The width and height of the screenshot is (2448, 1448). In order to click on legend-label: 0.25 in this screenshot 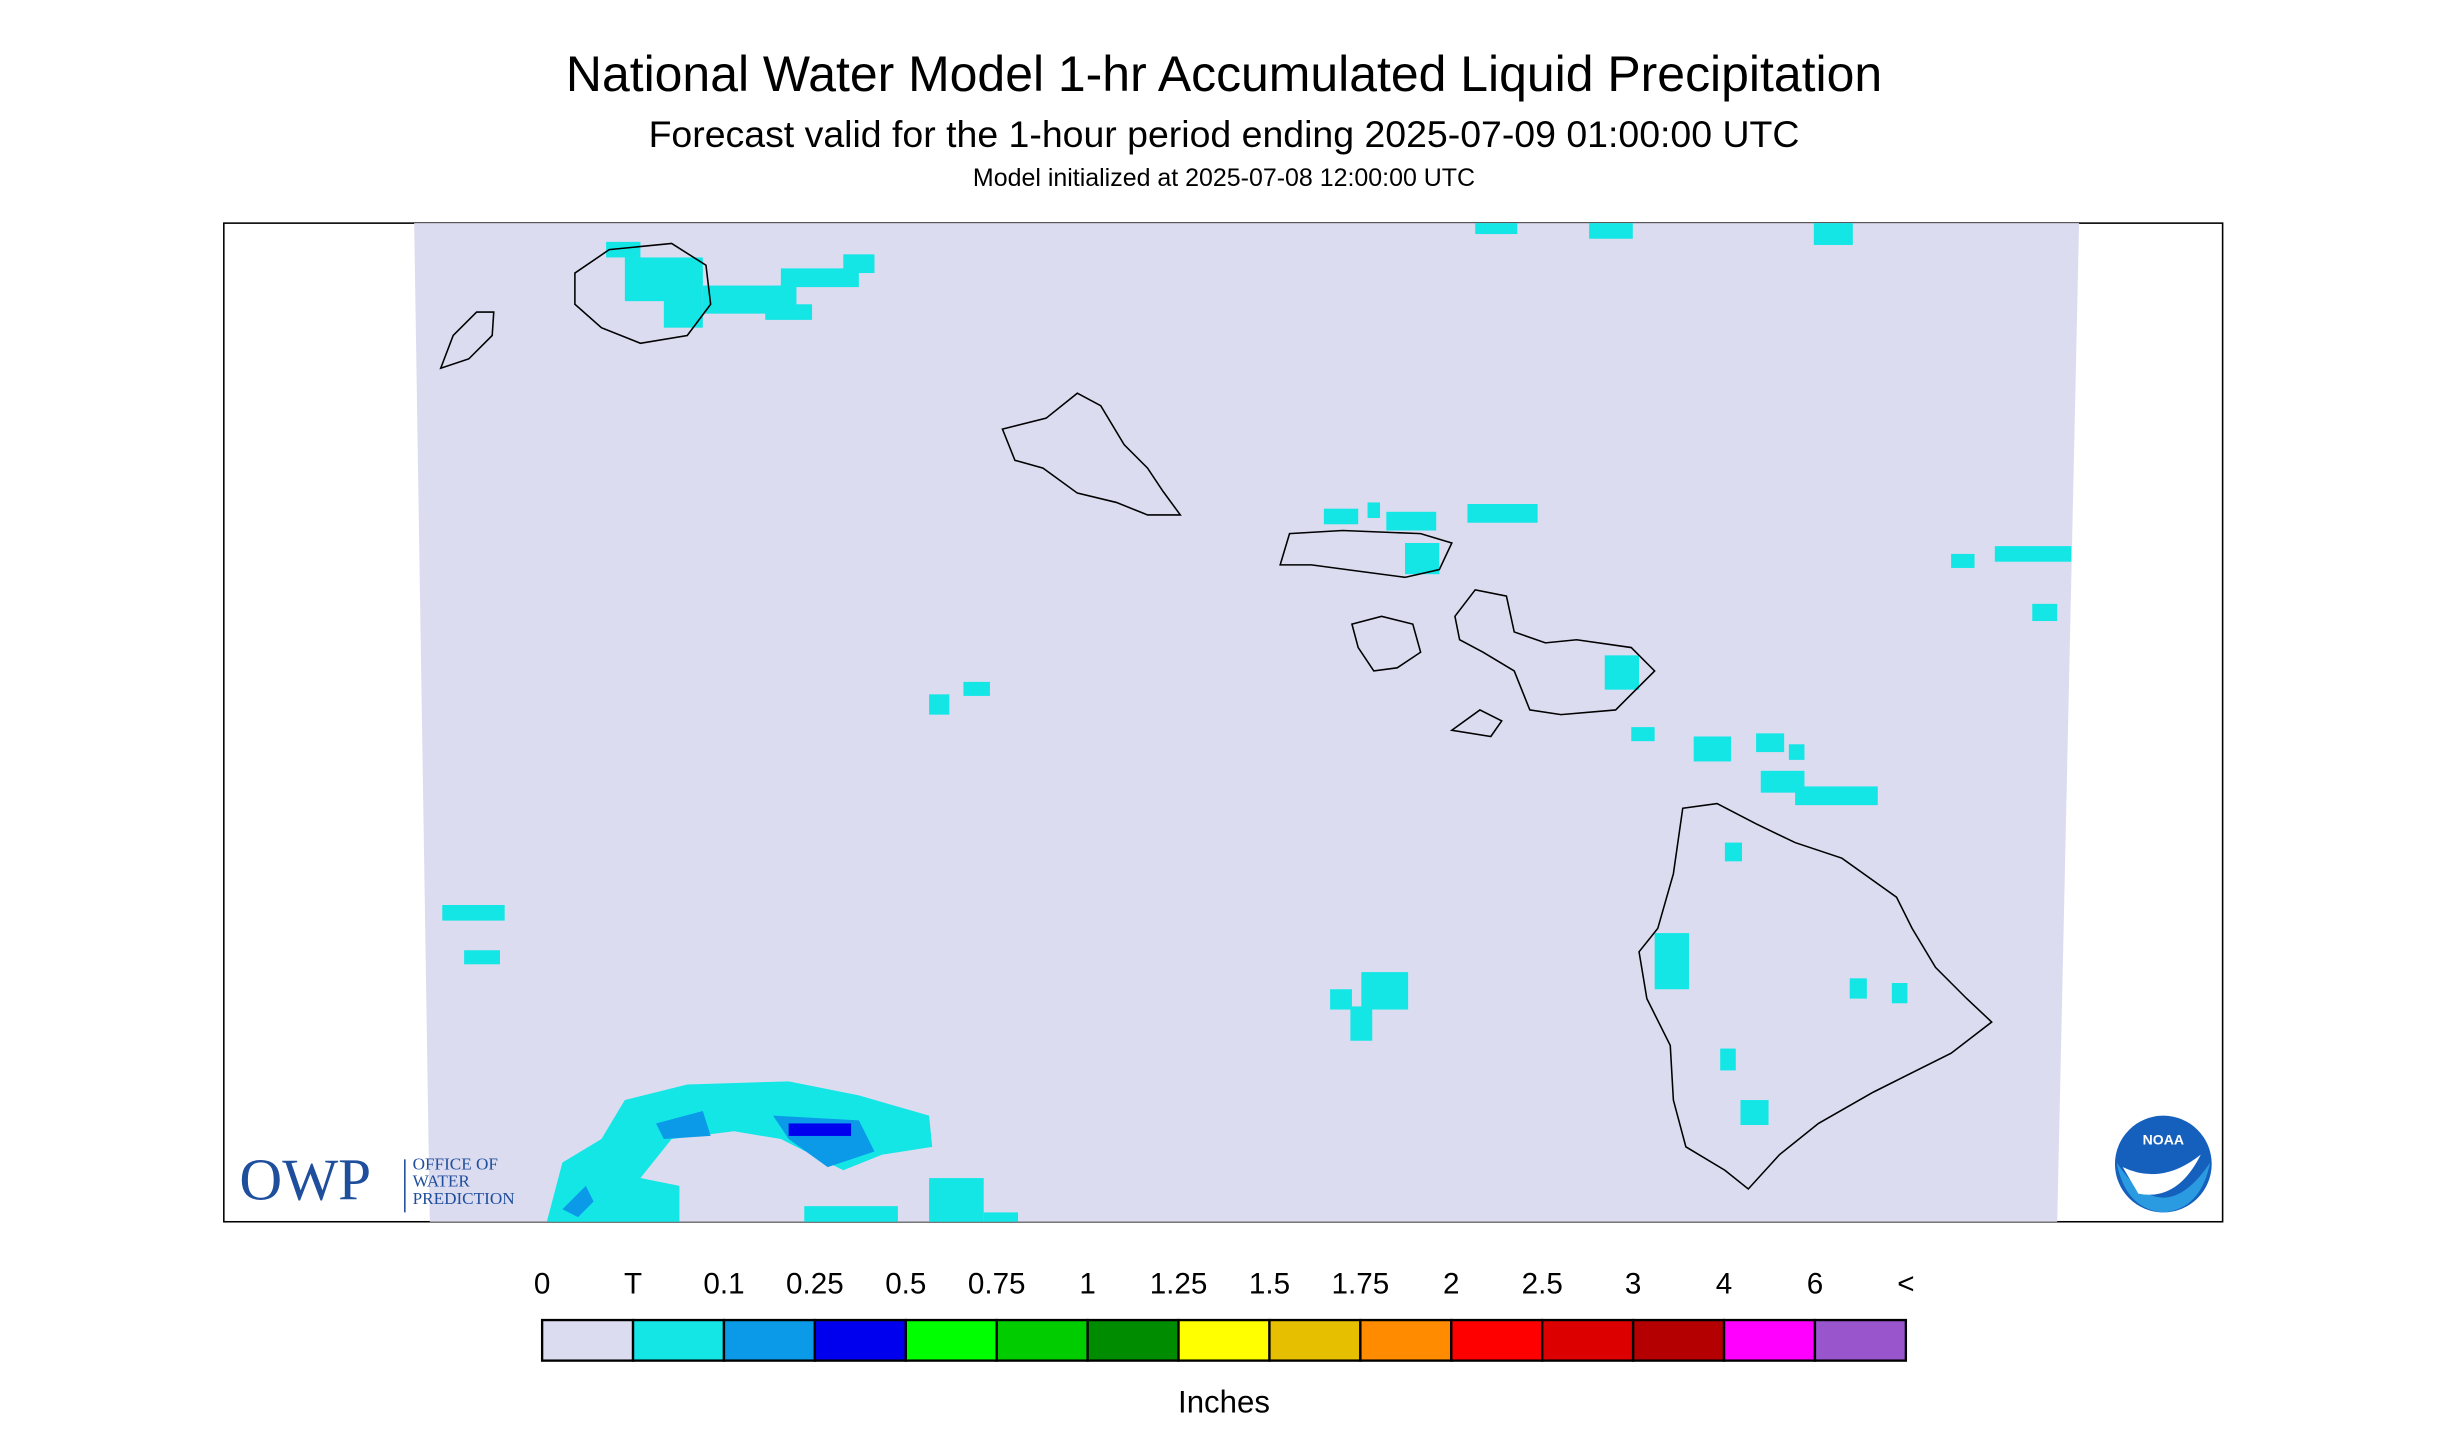, I will do `click(815, 1284)`.